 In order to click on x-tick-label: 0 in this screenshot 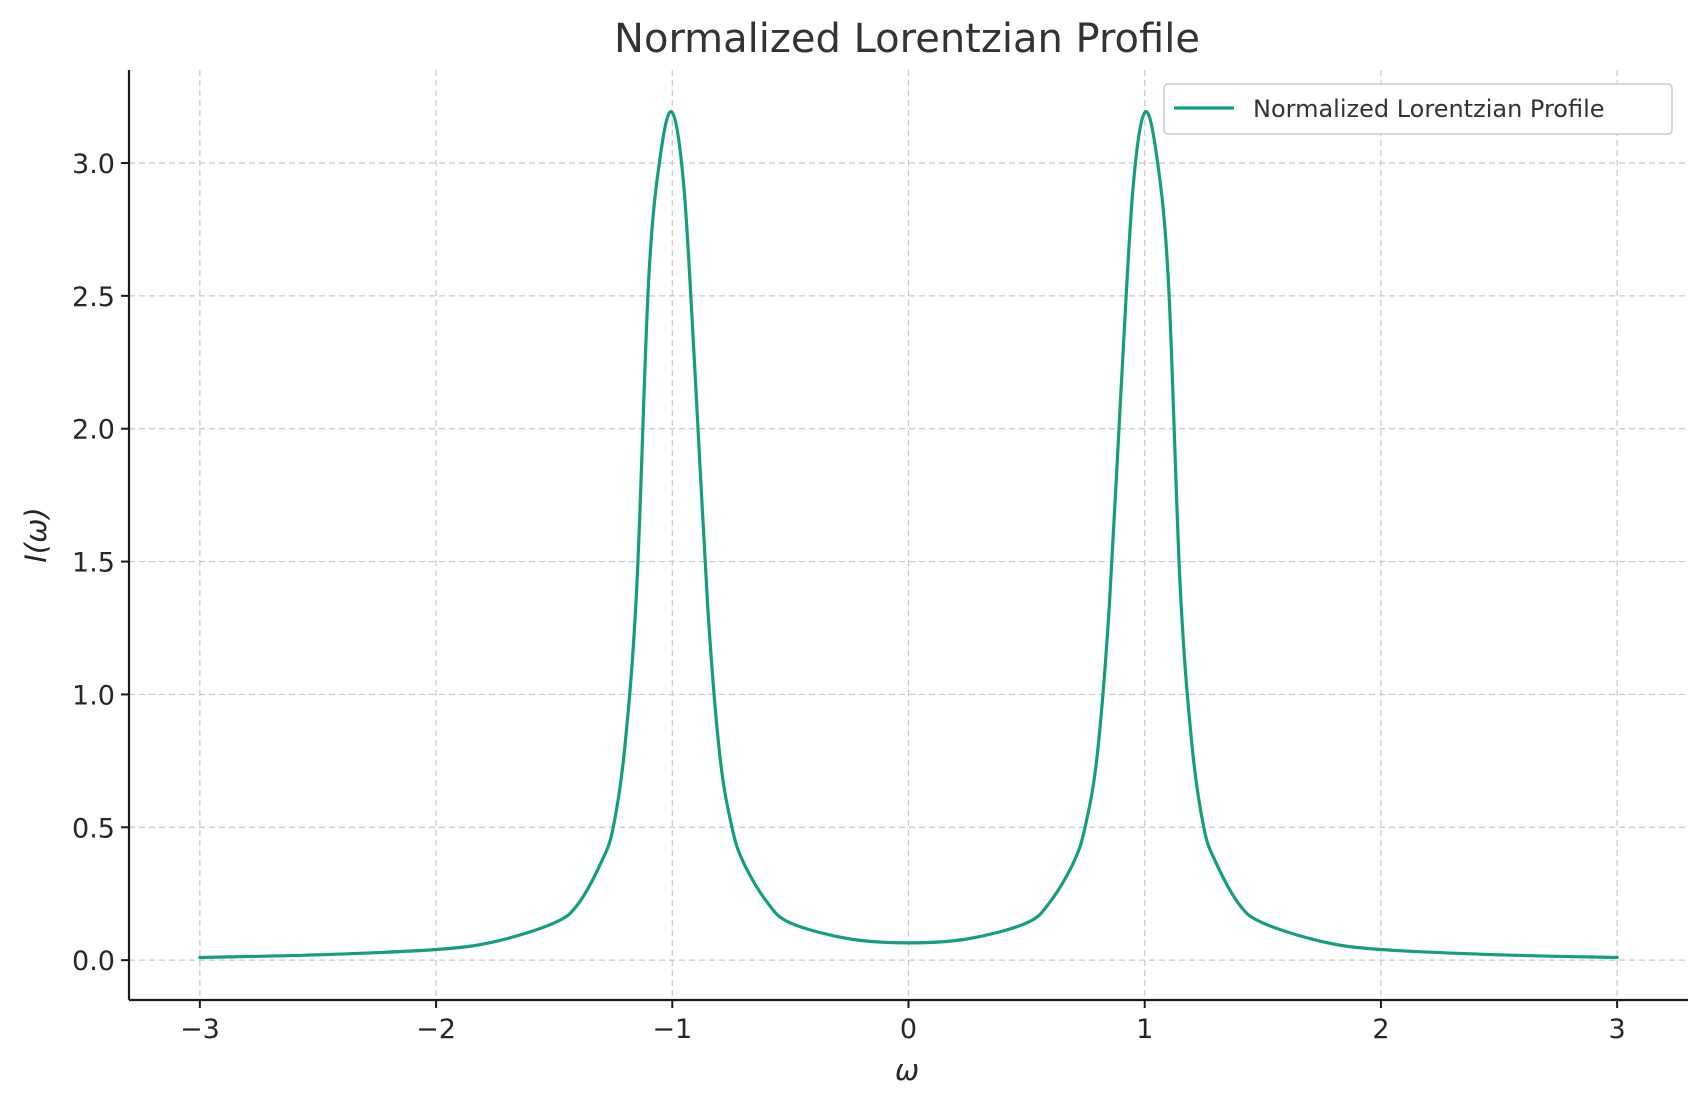, I will do `click(908, 1029)`.